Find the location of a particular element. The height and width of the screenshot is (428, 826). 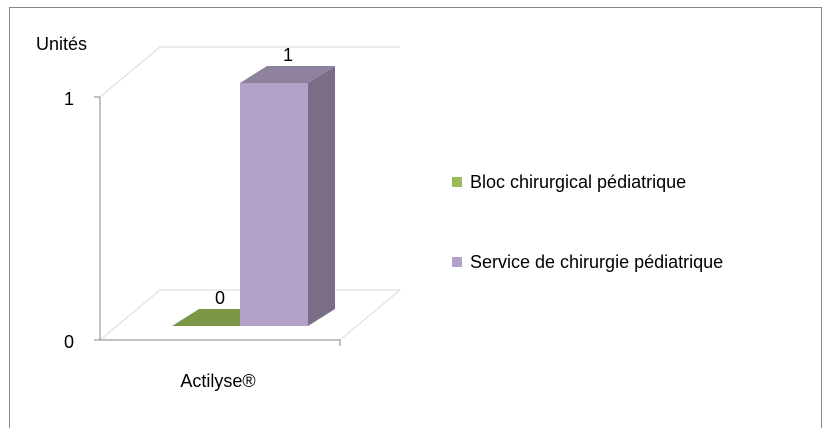

y-axis-label: Unités is located at coordinates (61, 44).